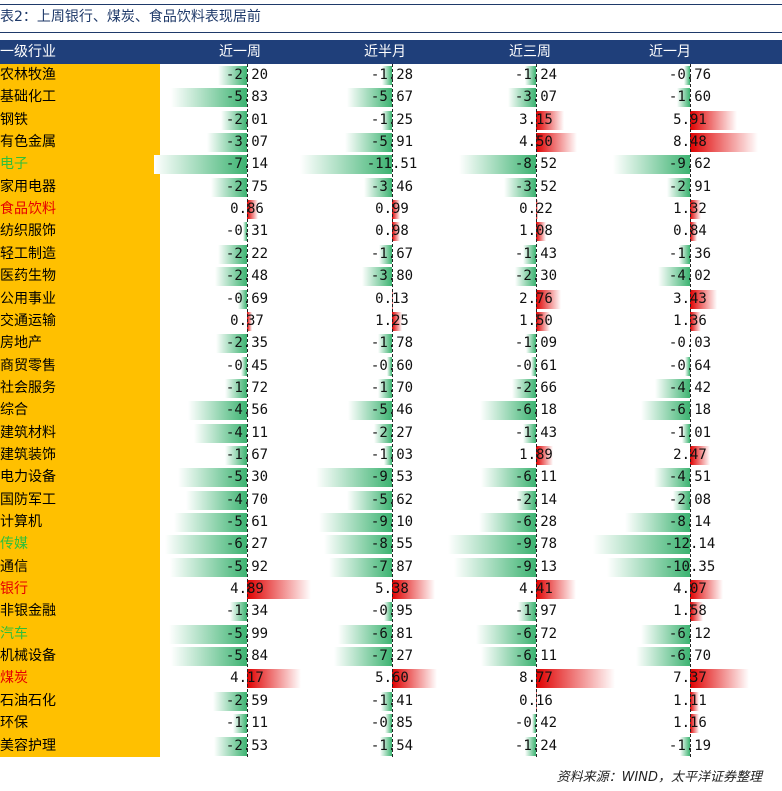 This screenshot has height=791, width=782. What do you see at coordinates (21, 343) in the screenshot?
I see `industry-name: 房地产` at bounding box center [21, 343].